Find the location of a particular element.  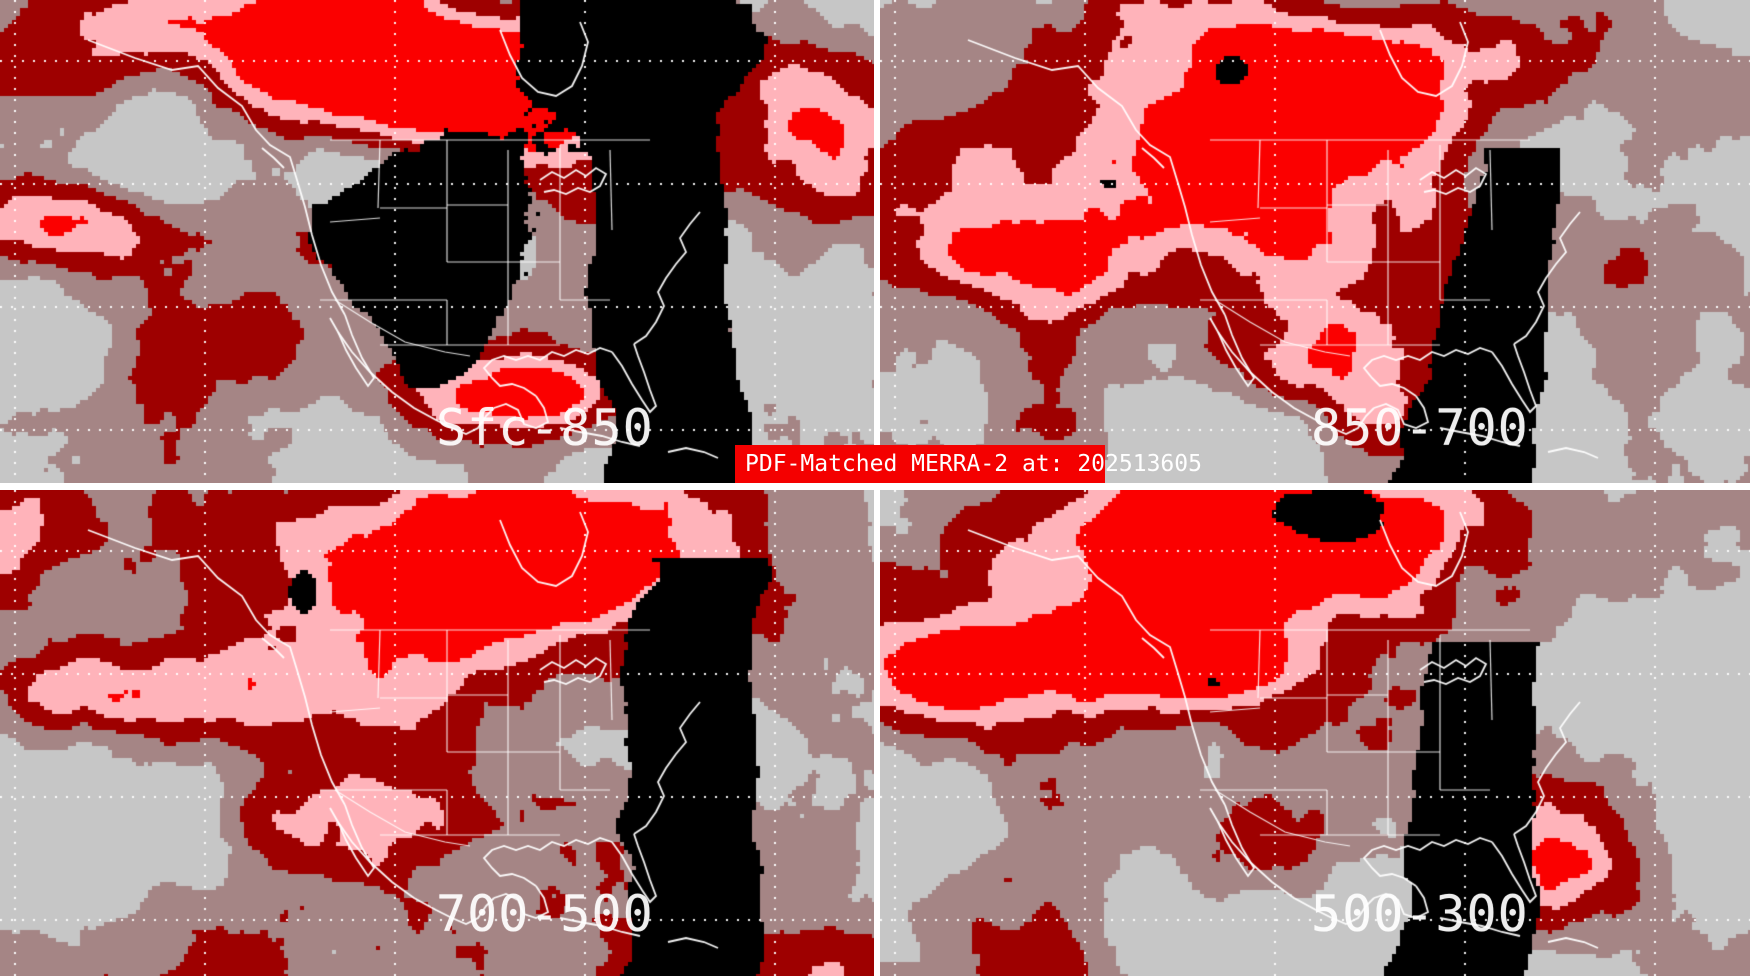

panel-label-700-500: 700-500 is located at coordinates (545, 914).